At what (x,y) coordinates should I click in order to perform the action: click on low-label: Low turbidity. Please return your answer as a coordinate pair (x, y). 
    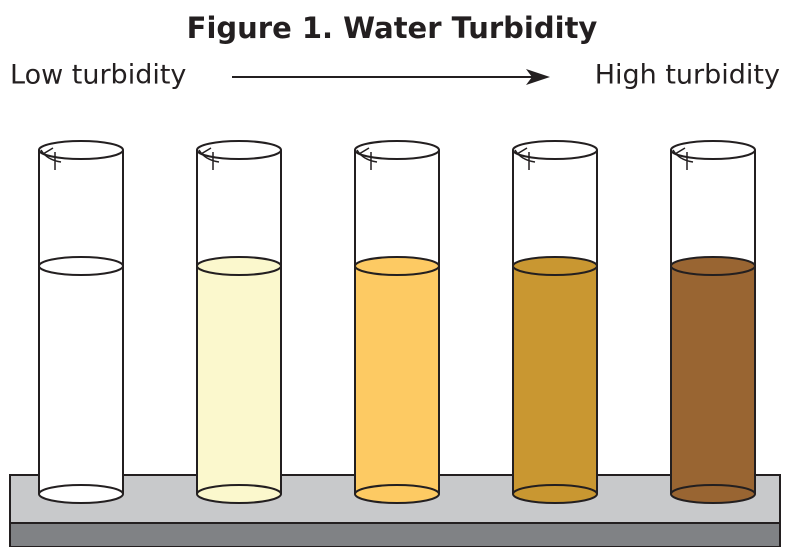
    Looking at the image, I should click on (98, 75).